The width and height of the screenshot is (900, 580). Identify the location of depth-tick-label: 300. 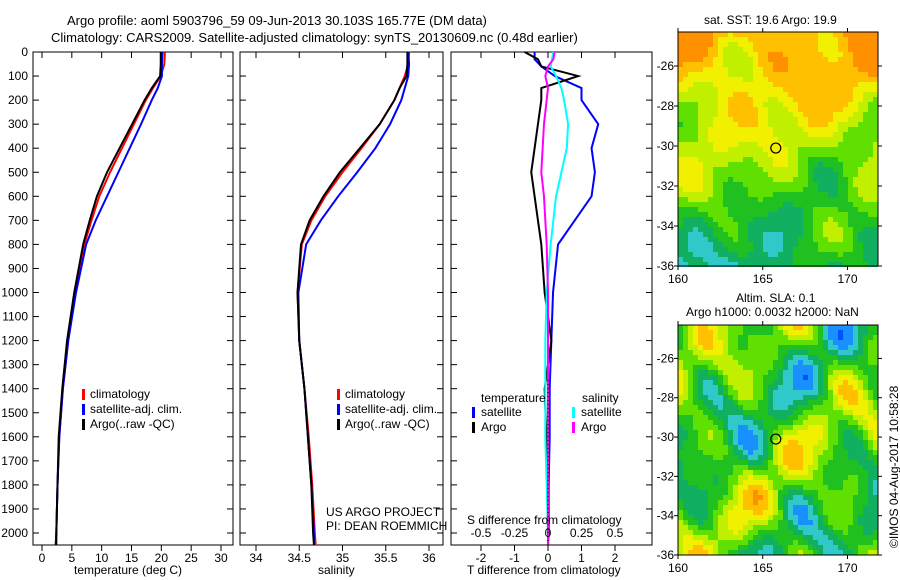
(18, 124).